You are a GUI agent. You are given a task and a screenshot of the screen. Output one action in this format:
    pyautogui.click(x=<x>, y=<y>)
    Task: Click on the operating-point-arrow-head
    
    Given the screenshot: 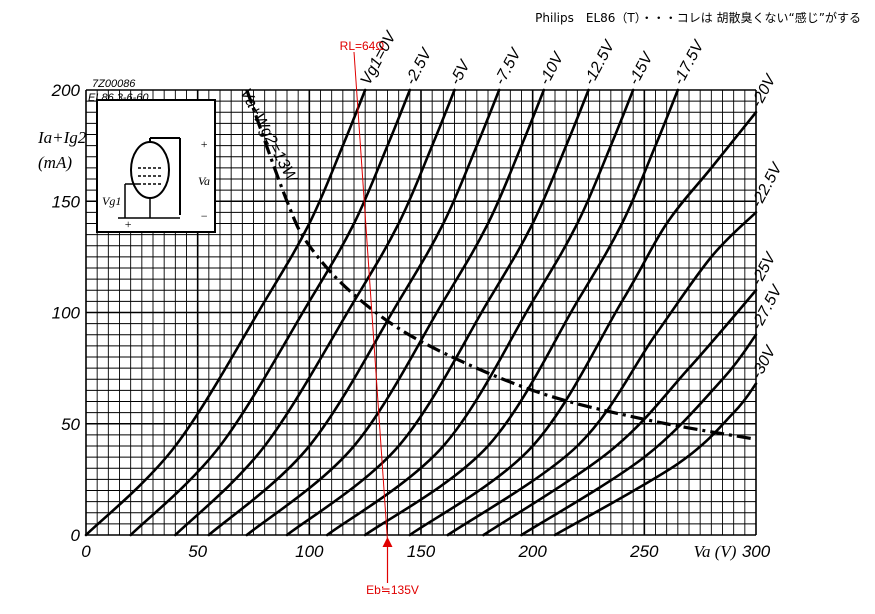 What is the action you would take?
    pyautogui.click(x=387, y=542)
    